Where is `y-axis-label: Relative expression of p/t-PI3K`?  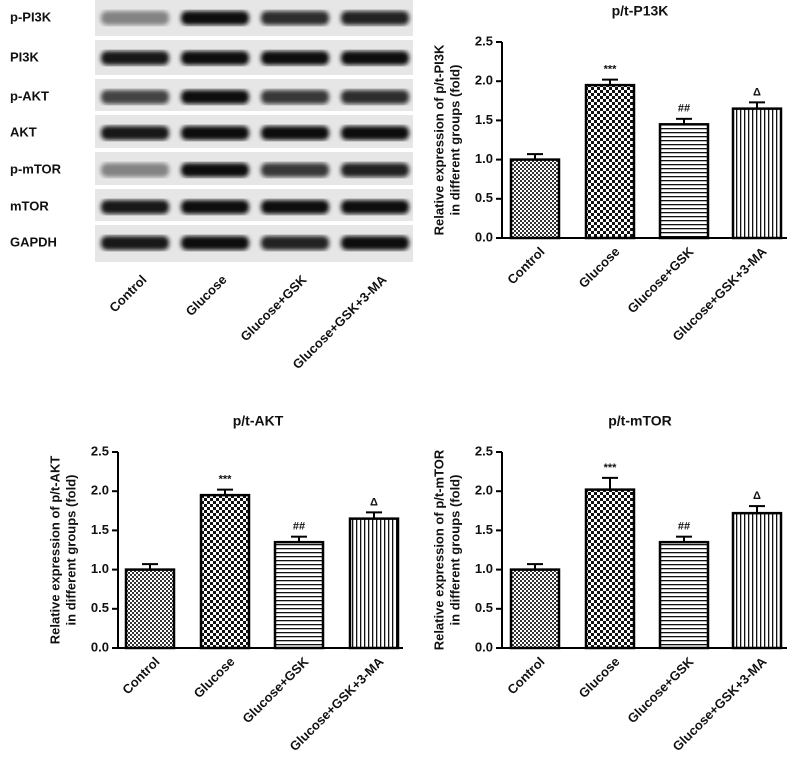
y-axis-label: Relative expression of p/t-PI3K is located at coordinates (438, 139).